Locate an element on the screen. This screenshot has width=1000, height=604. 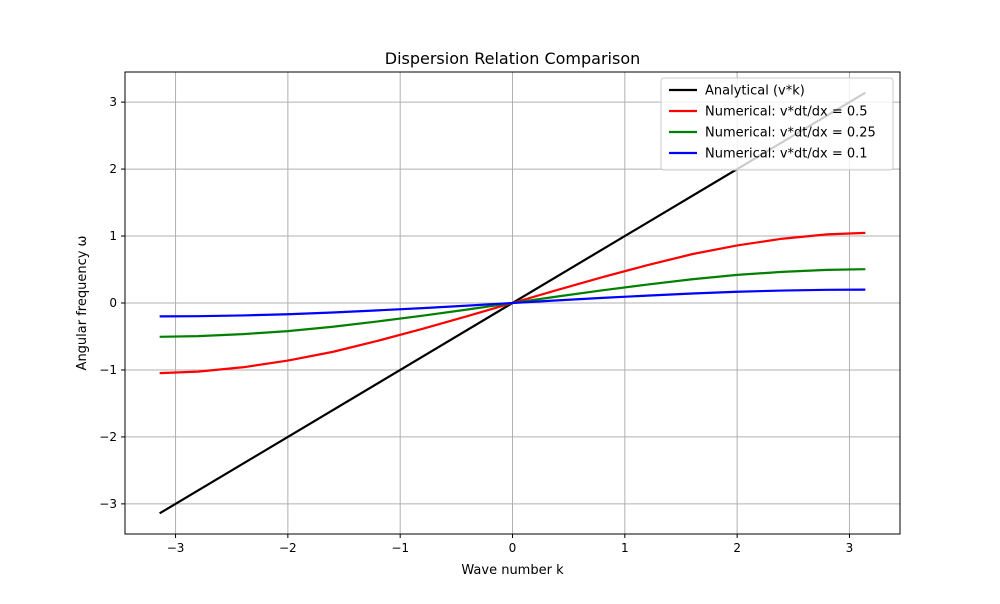
x-tick-label: 2 is located at coordinates (737, 548).